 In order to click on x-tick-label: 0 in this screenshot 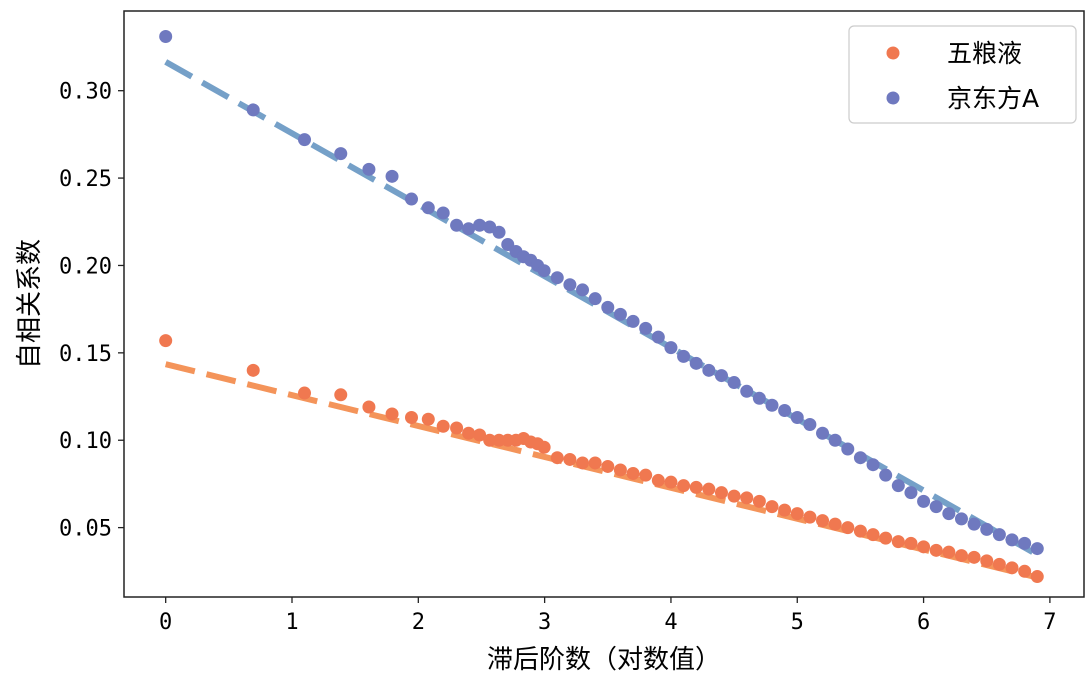, I will do `click(165, 622)`.